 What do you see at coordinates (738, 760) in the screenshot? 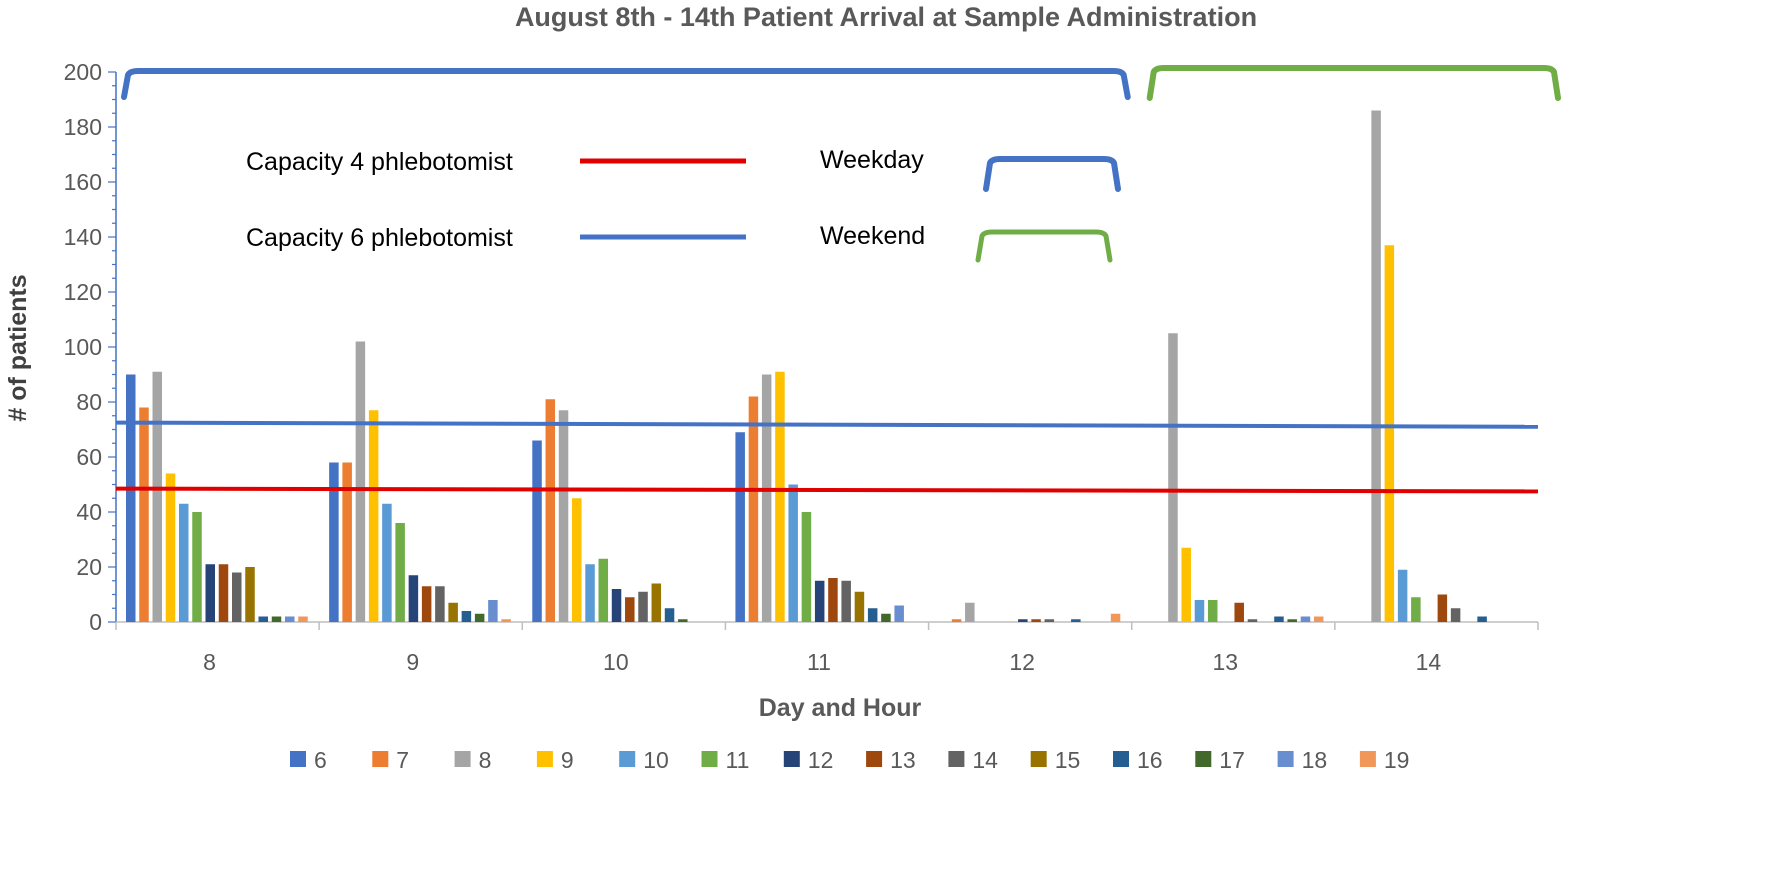
I see `legend-label: 11` at bounding box center [738, 760].